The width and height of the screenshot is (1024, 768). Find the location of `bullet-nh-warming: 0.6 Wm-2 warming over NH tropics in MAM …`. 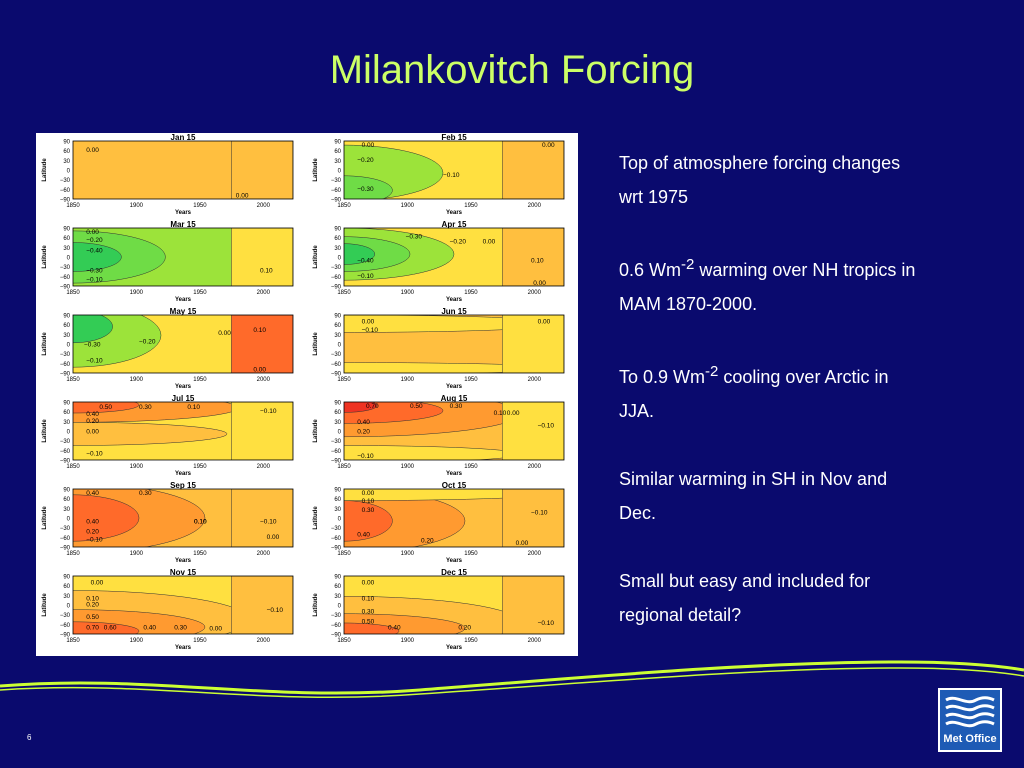

bullet-nh-warming: 0.6 Wm-2 warming over NH tropics in MAM … is located at coordinates (767, 285).